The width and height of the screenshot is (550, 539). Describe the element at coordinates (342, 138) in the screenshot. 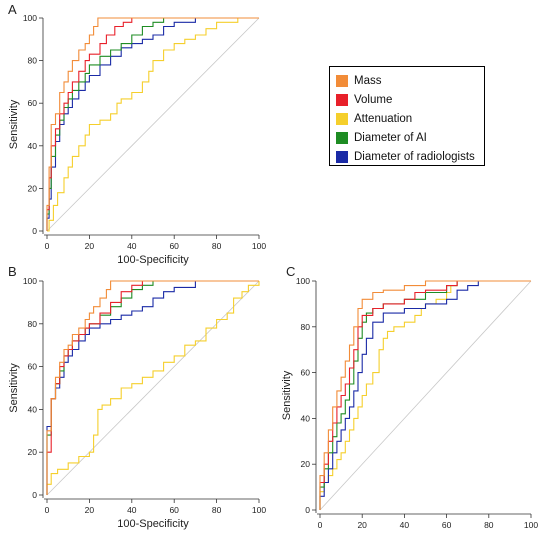

I see `legend-swatch-diameter-ai` at that location.